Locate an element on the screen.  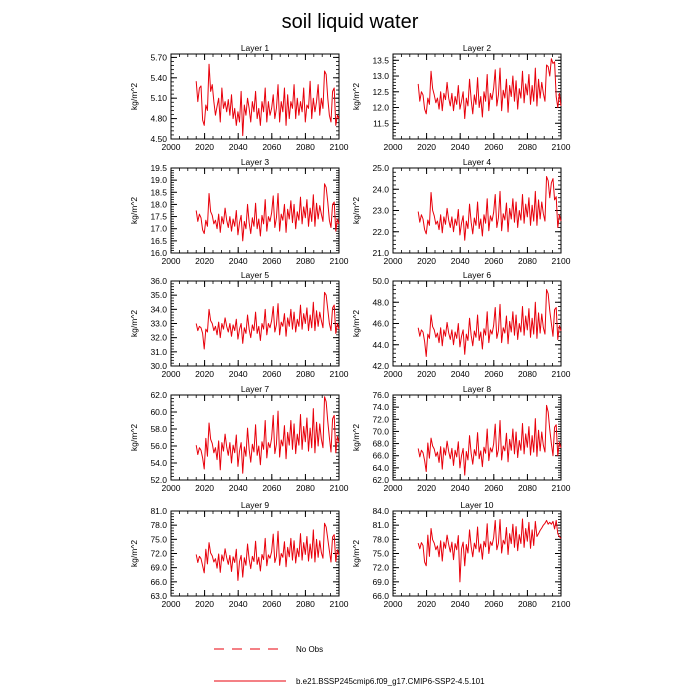
panel-title-layer-7: Layer 7 is located at coordinates (255, 389).